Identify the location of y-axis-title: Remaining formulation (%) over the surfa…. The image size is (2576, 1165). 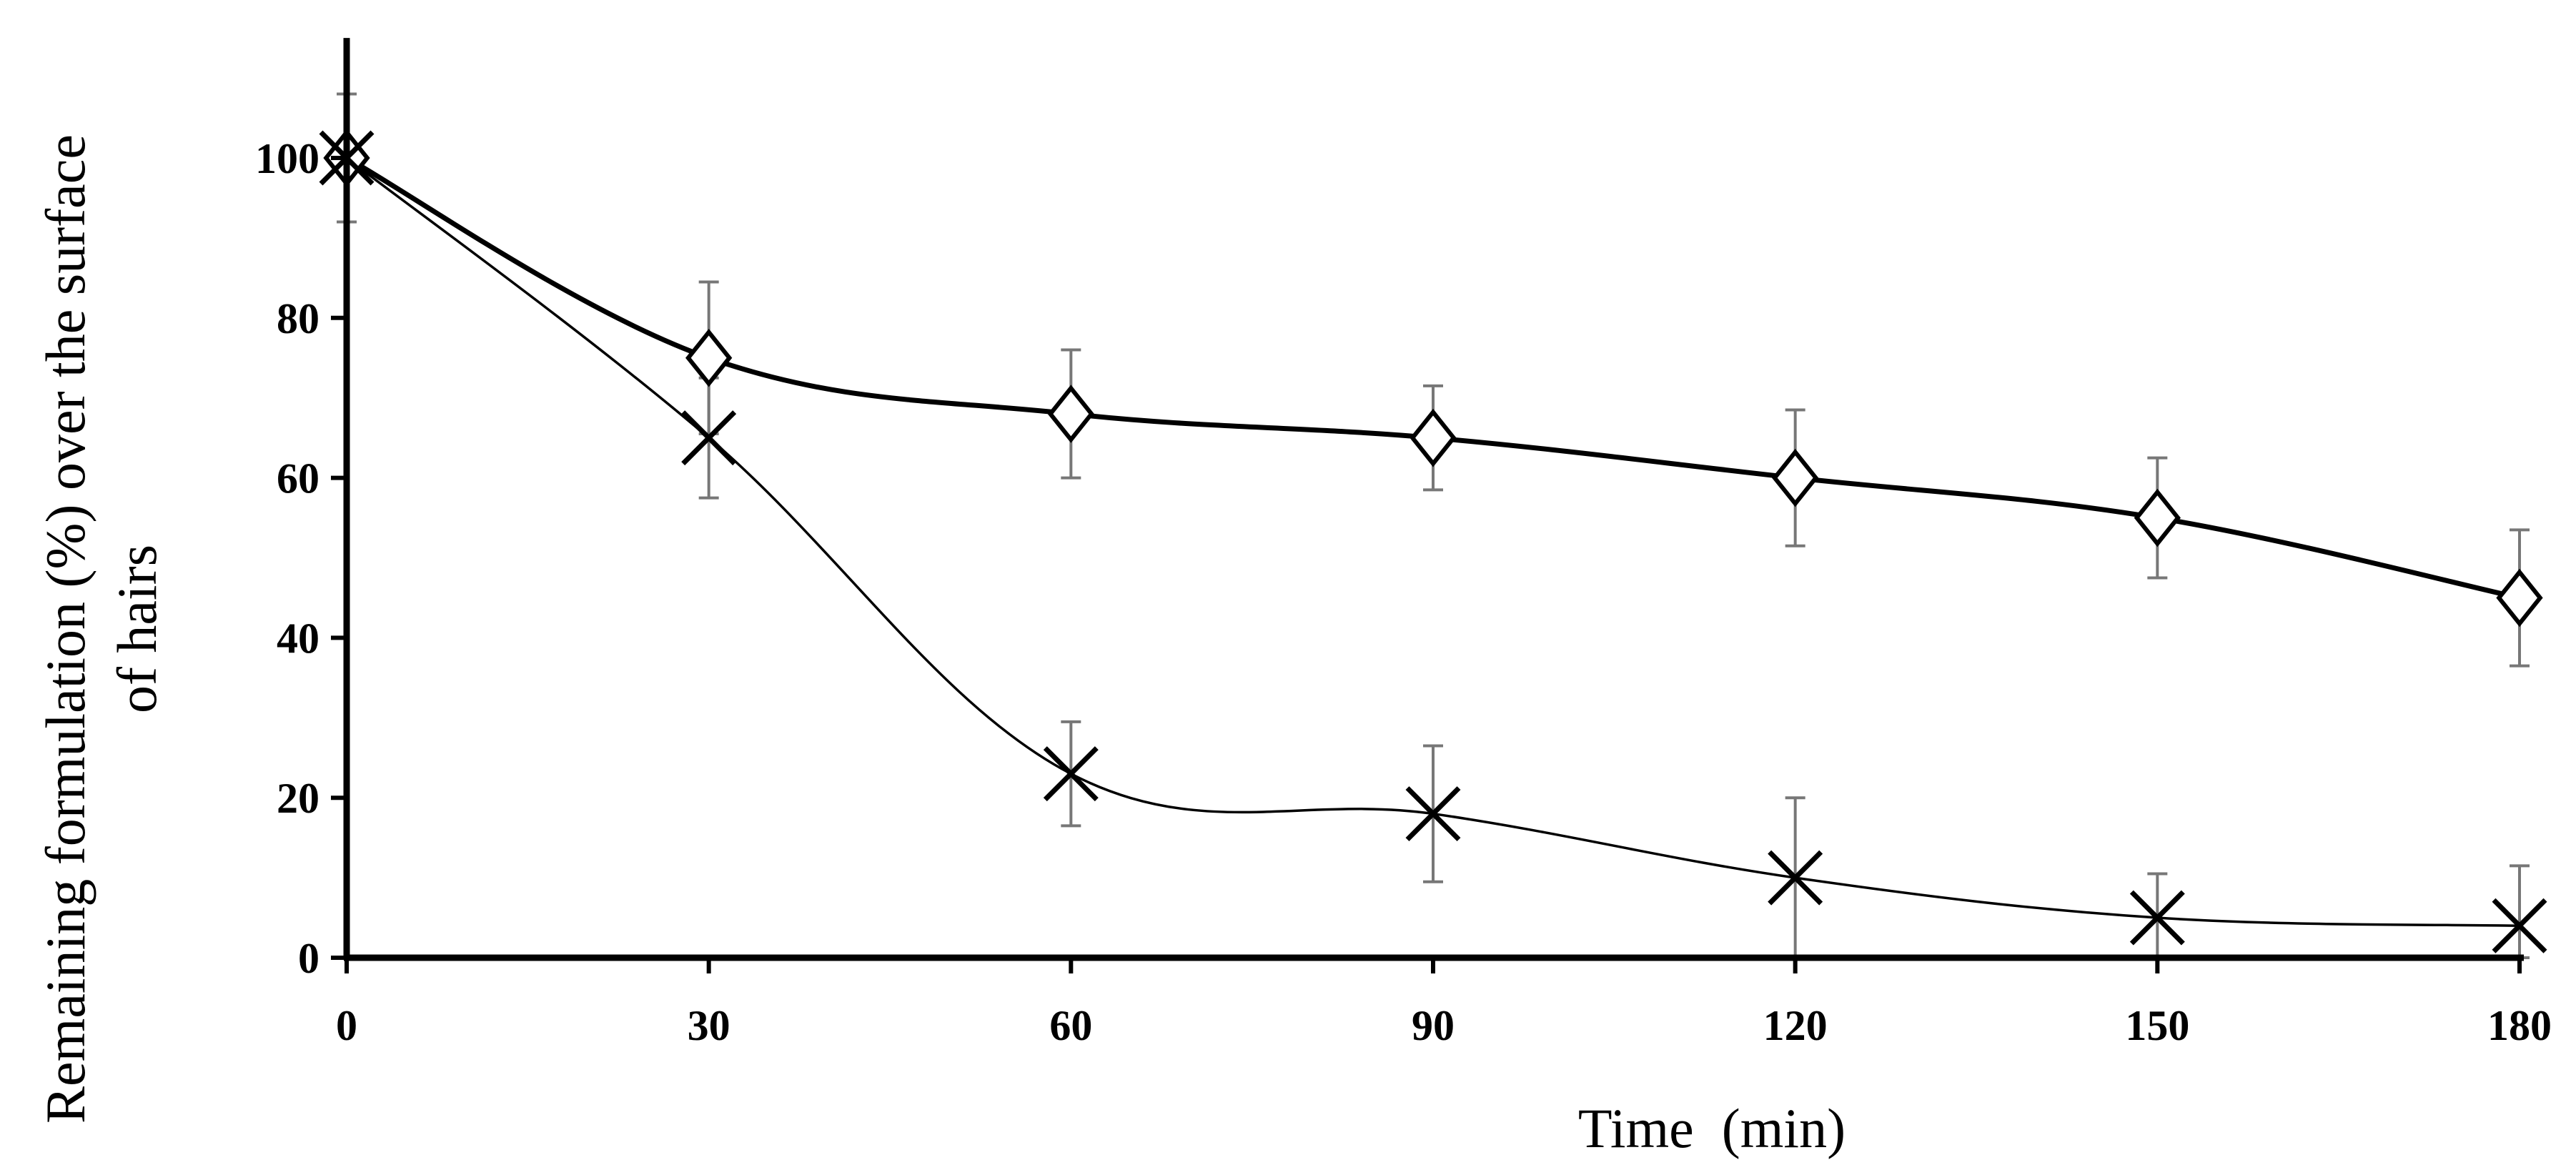
(101, 629).